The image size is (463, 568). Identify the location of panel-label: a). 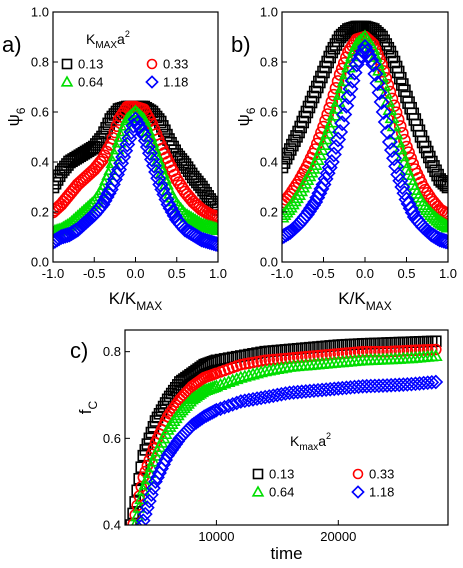
(12, 44).